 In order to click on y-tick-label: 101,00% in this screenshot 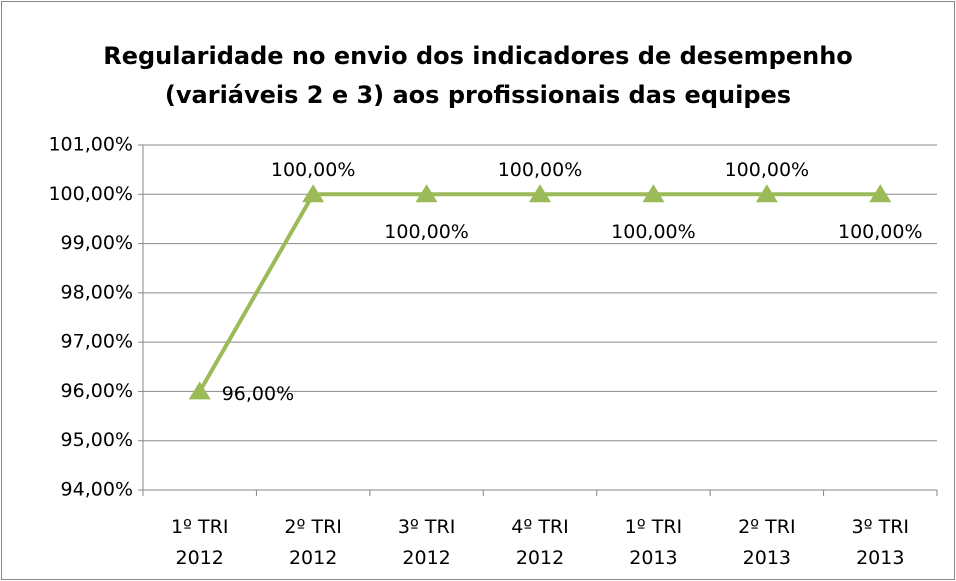, I will do `click(90, 145)`.